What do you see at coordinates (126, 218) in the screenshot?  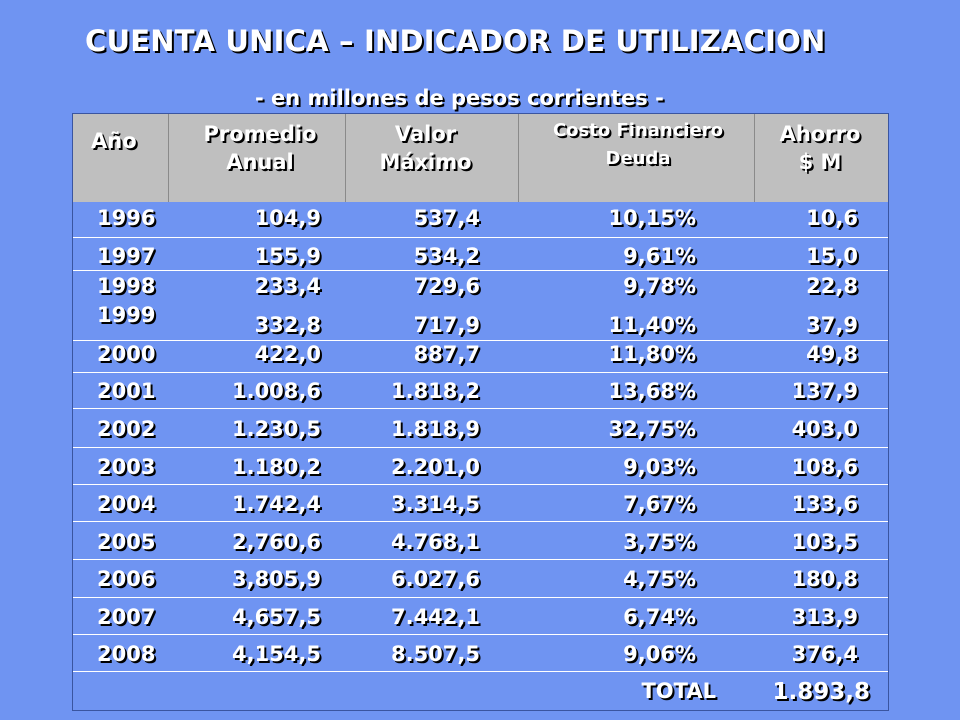 I see `cell-year: 1996` at bounding box center [126, 218].